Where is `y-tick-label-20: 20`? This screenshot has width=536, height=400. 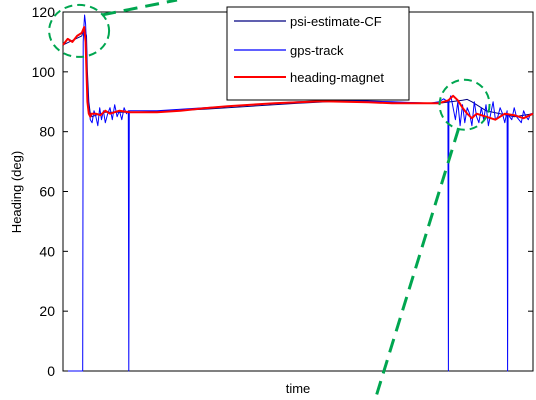
y-tick-label-20: 20 is located at coordinates (47, 311).